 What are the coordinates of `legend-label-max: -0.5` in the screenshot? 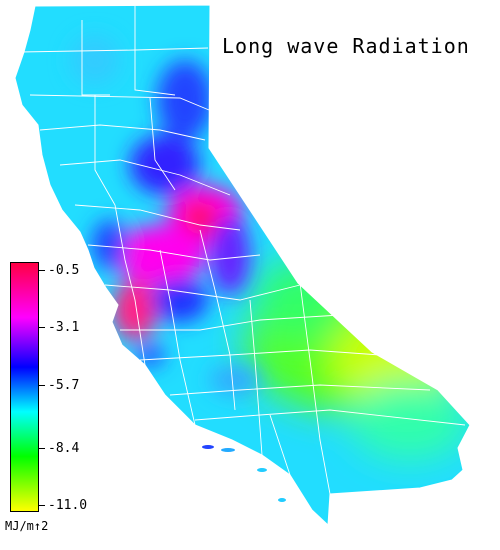 It's located at (64, 270).